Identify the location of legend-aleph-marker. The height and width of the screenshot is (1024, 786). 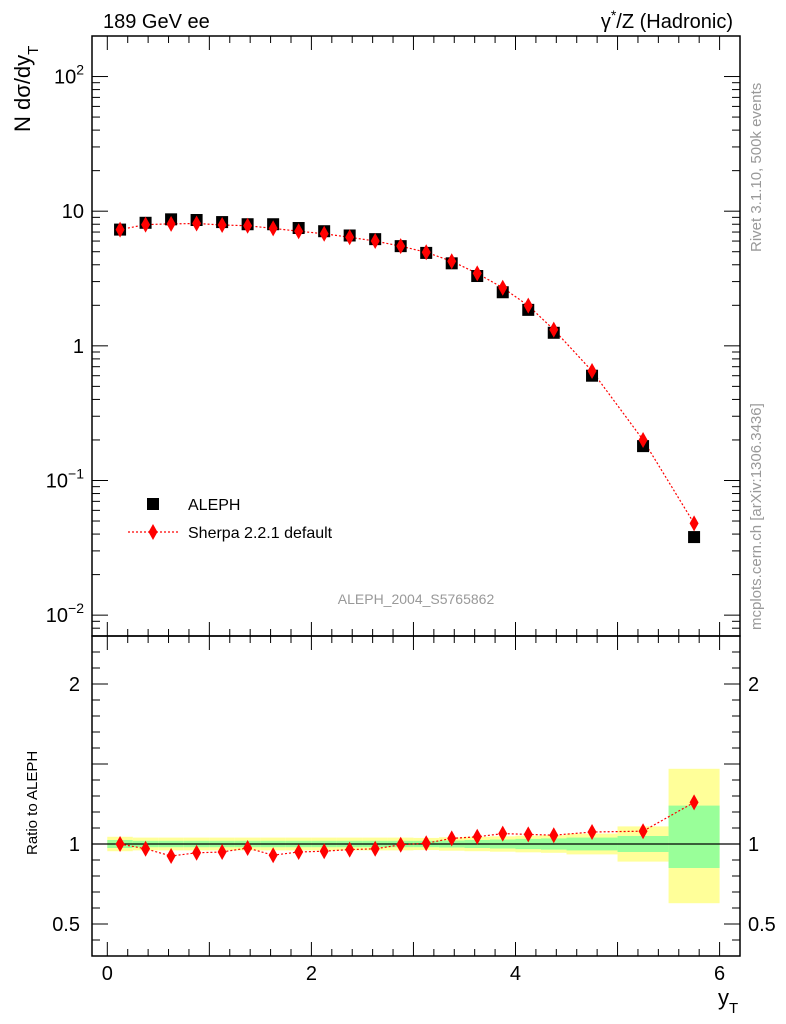
(153, 504).